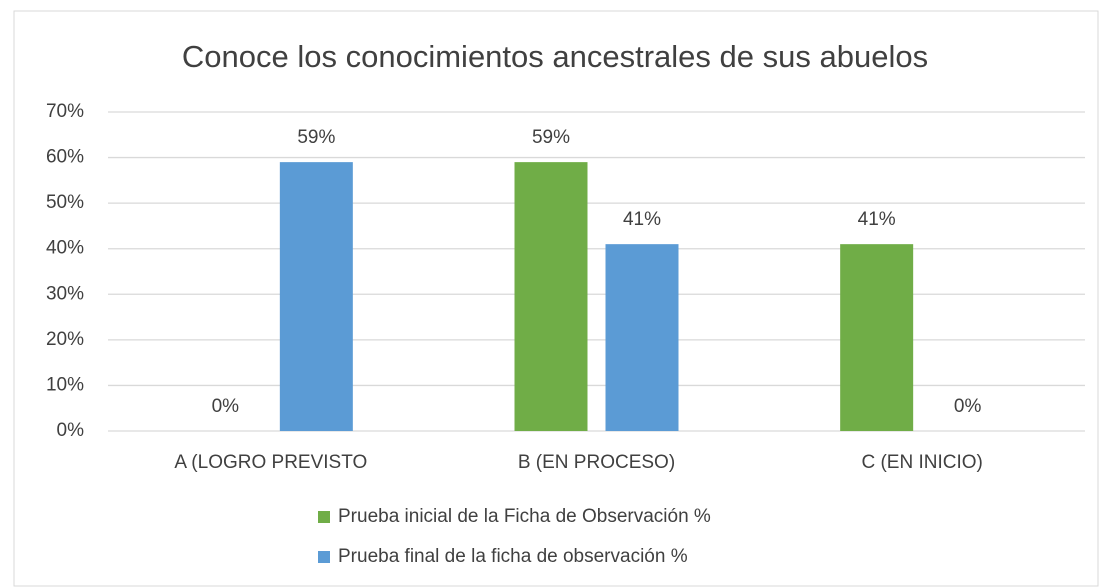 The image size is (1099, 587). What do you see at coordinates (270, 462) in the screenshot?
I see `x-tick-label: A (LOGRO PREVISTO` at bounding box center [270, 462].